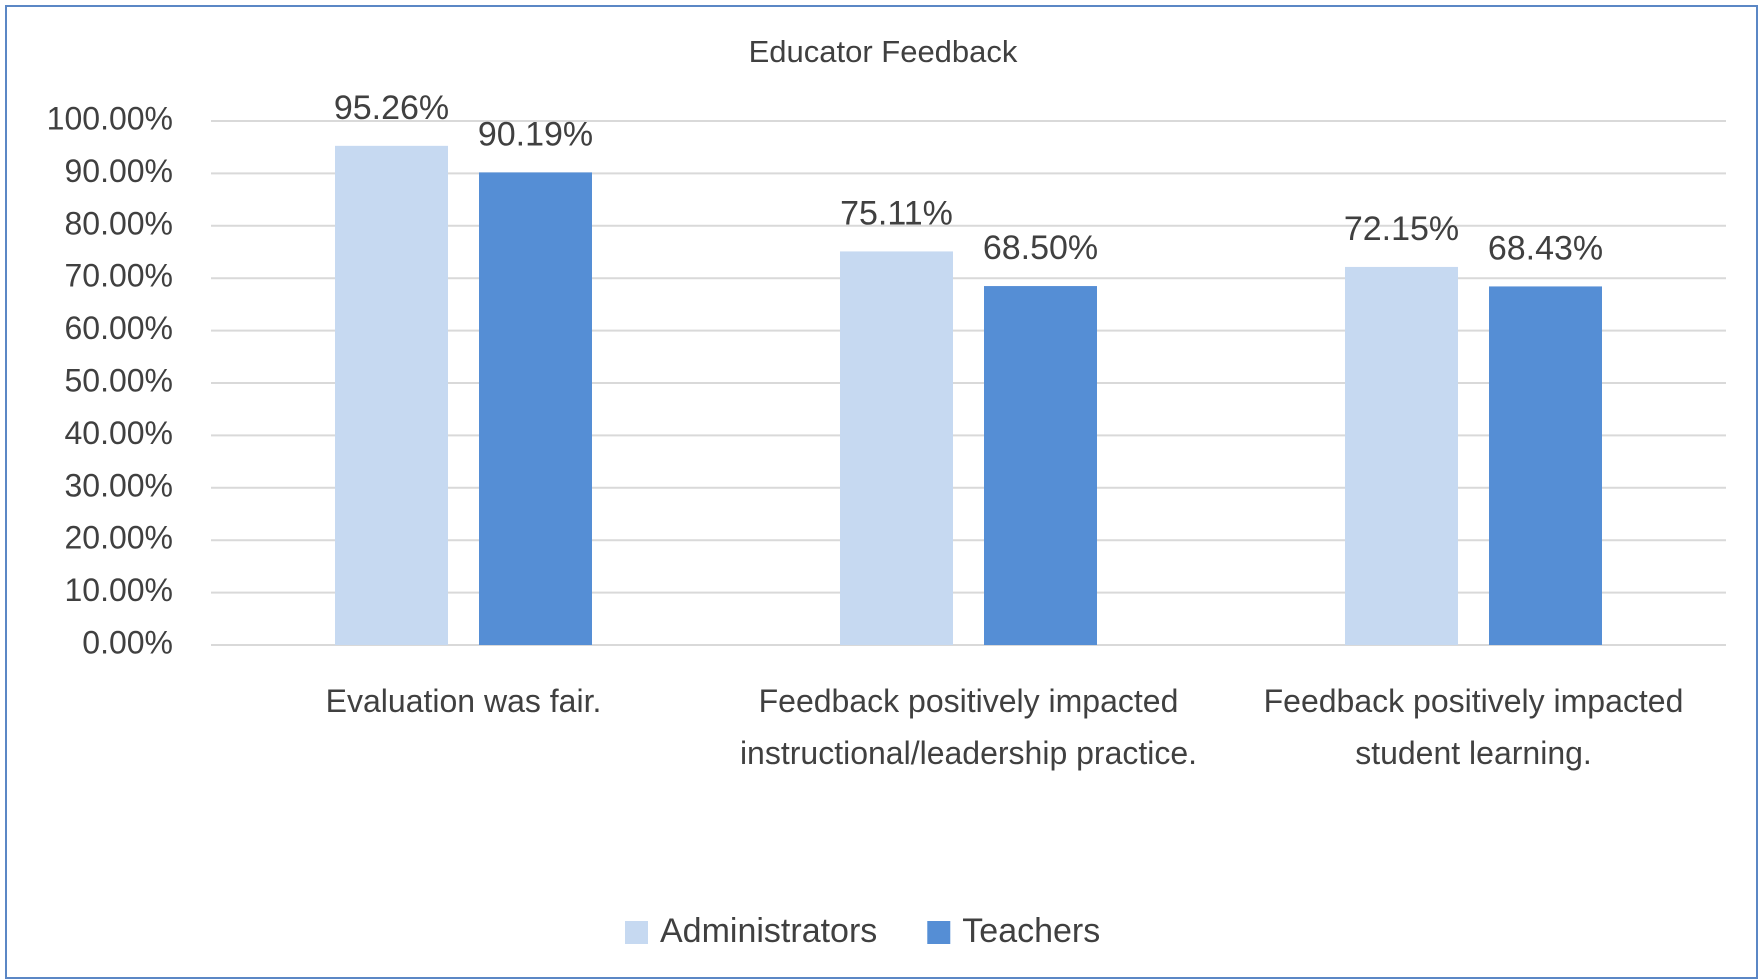 This screenshot has height=980, width=1763. What do you see at coordinates (118, 485) in the screenshot?
I see `y-tick-label: 30.00%` at bounding box center [118, 485].